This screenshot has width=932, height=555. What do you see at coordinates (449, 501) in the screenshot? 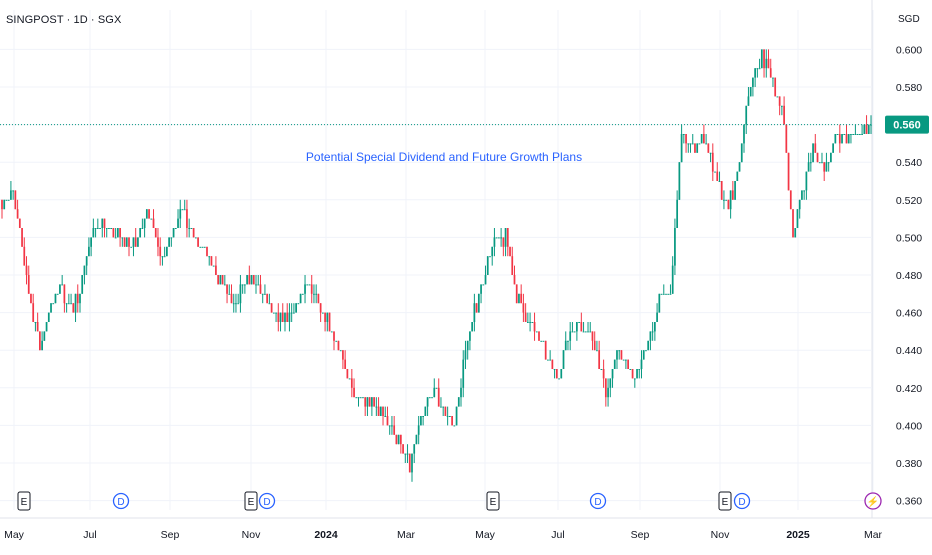
I see `event-markers: E D E D E D E D ⚡` at bounding box center [449, 501].